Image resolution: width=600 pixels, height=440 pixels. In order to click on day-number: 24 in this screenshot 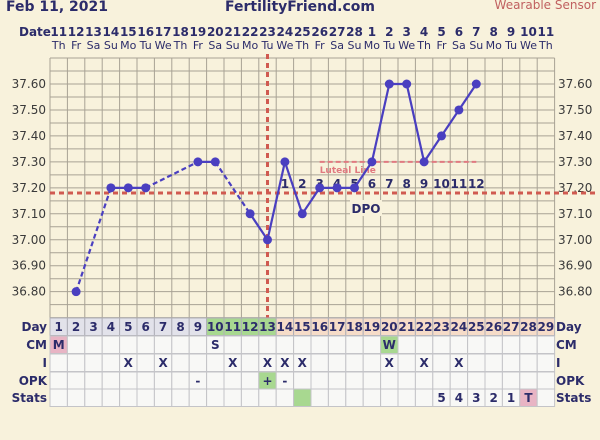, I will do `click(459, 327)`.